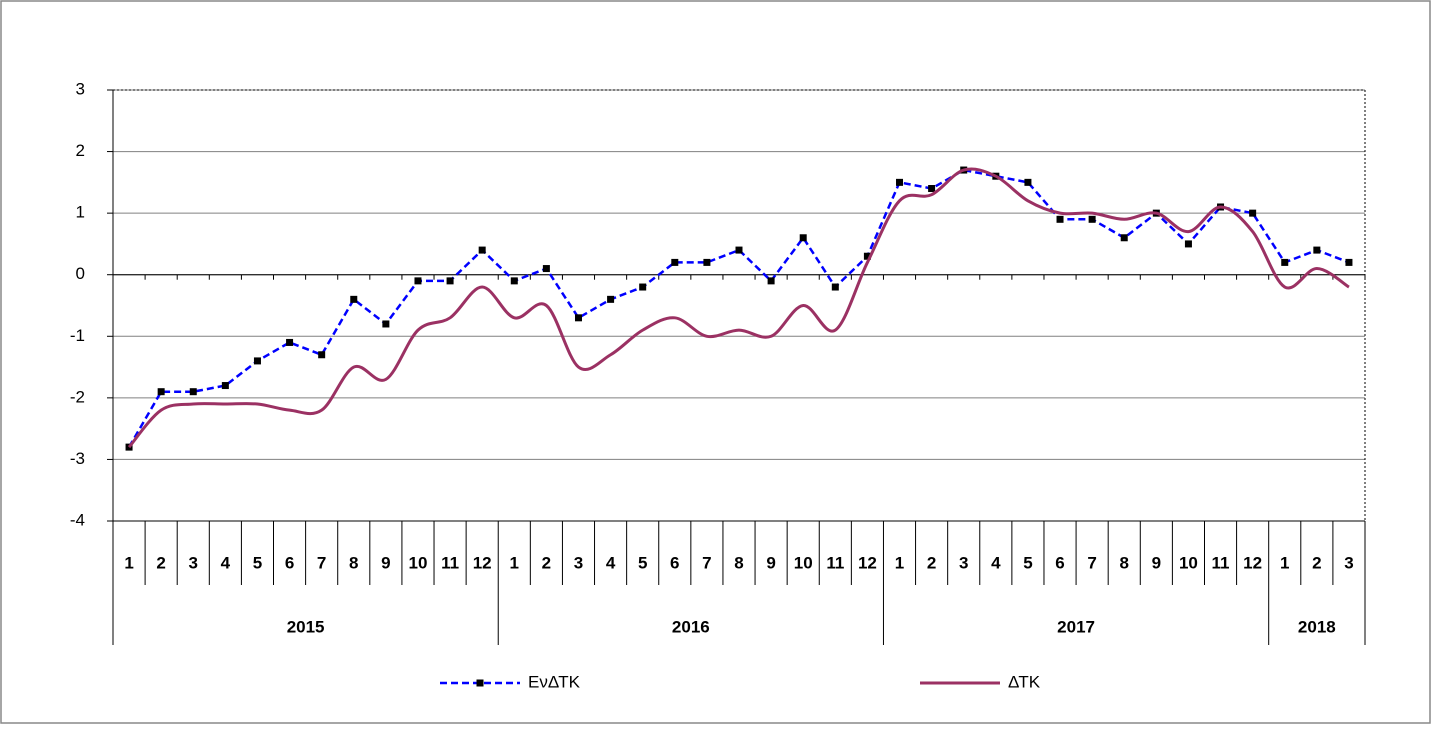  Describe the element at coordinates (80, 212) in the screenshot. I see `y-tick-label: 1` at that location.